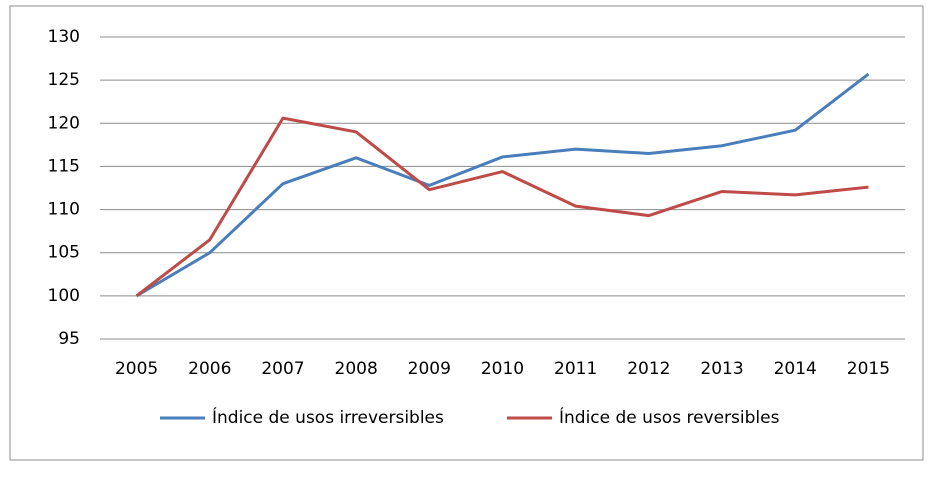  I want to click on y-tick-label: 105, so click(64, 253).